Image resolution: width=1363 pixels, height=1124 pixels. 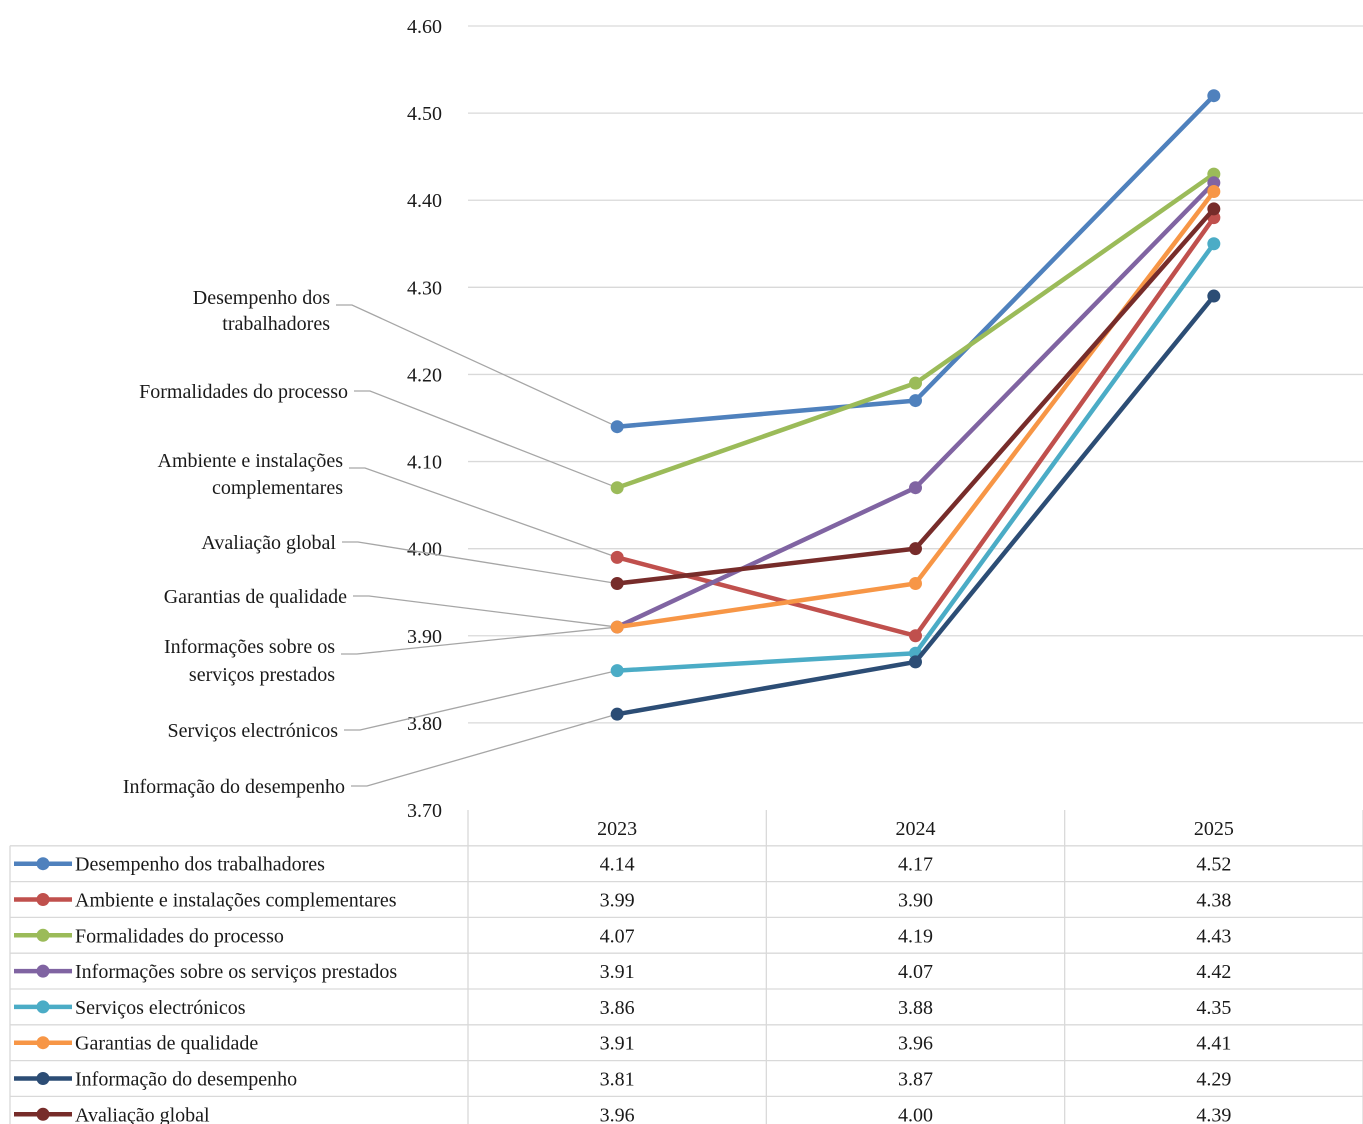 What do you see at coordinates (1213, 1044) in the screenshot?
I see `data-label: 4.41` at bounding box center [1213, 1044].